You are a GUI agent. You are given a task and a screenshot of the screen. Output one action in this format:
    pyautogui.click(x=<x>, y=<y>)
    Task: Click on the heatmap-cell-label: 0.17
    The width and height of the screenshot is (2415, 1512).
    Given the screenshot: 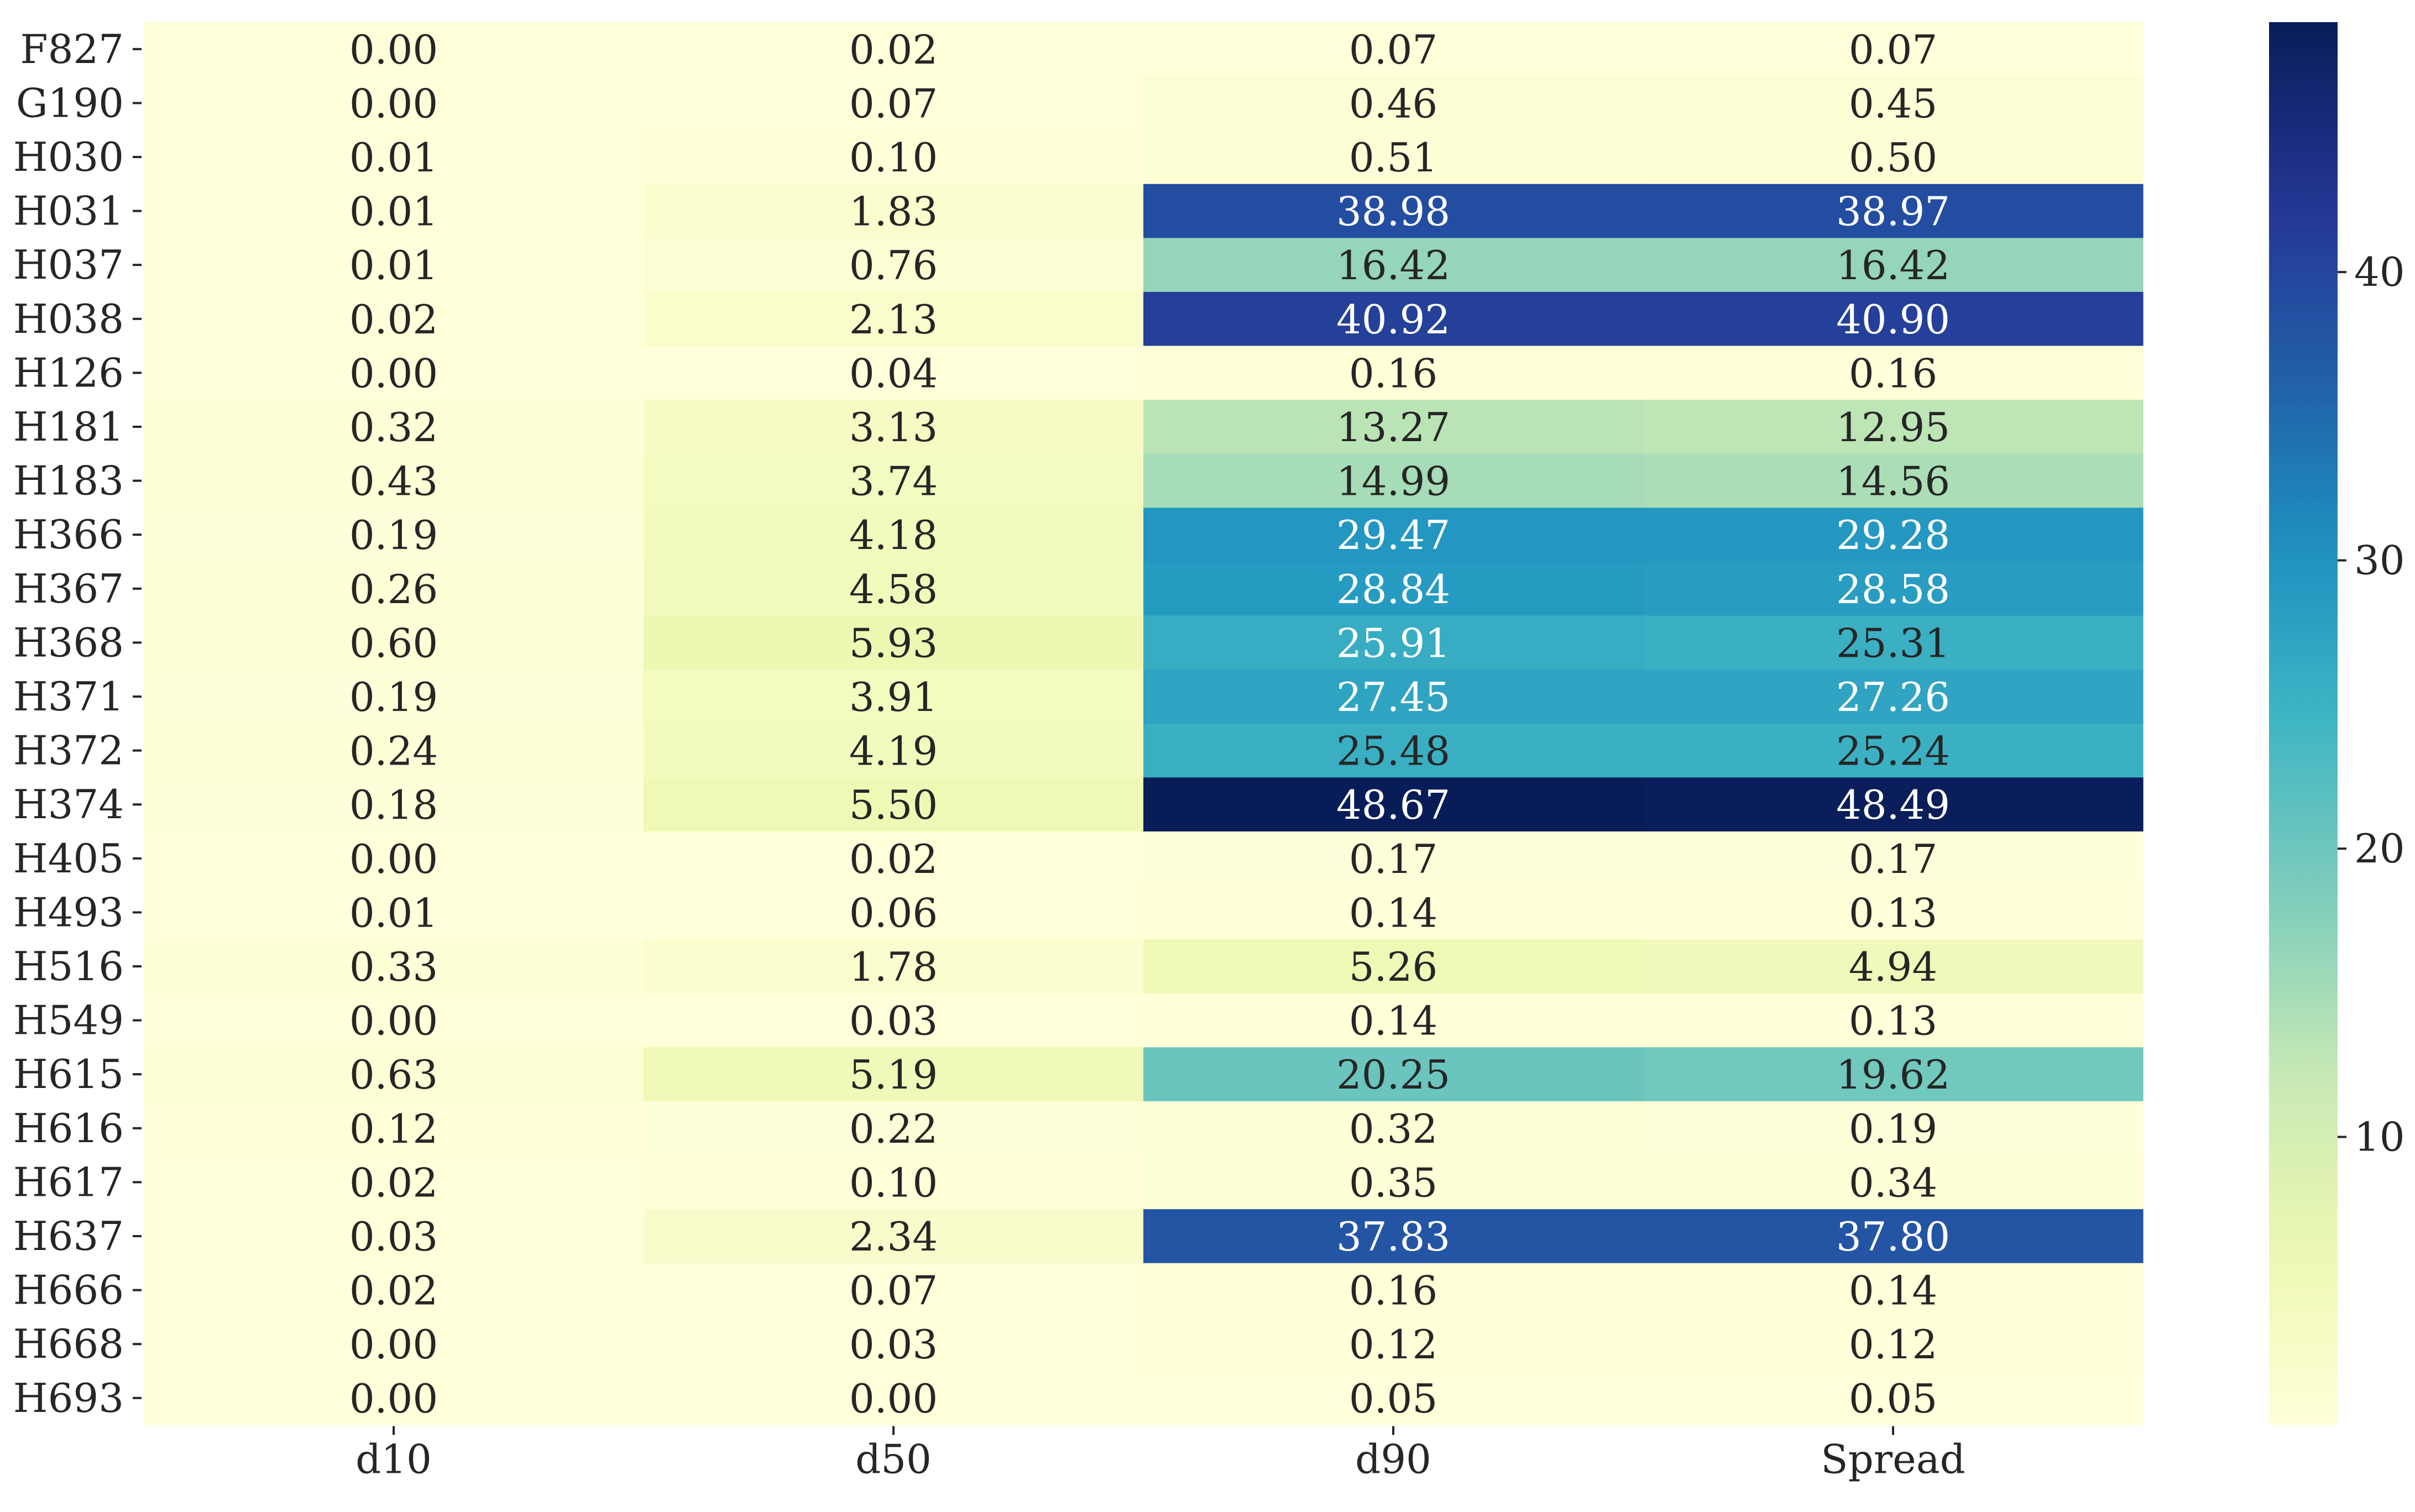 What is the action you would take?
    pyautogui.click(x=1393, y=859)
    